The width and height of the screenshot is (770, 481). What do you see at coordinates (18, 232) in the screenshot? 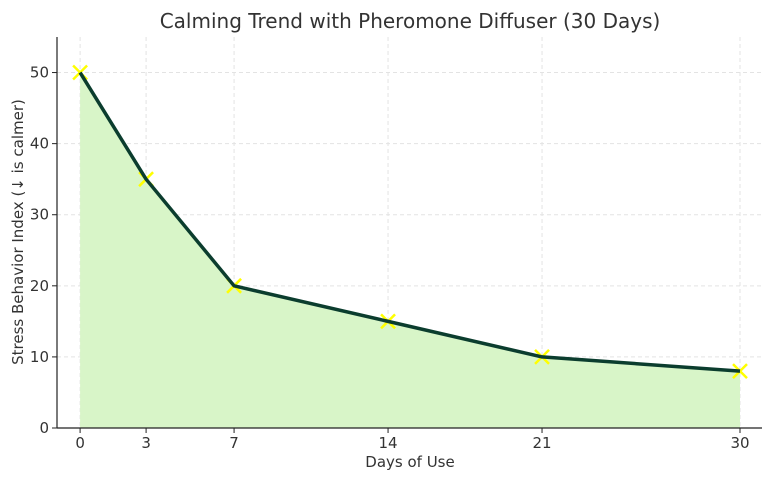
I see `y-axis-label: Stress Behavior Index (↓ is calmer)` at bounding box center [18, 232].